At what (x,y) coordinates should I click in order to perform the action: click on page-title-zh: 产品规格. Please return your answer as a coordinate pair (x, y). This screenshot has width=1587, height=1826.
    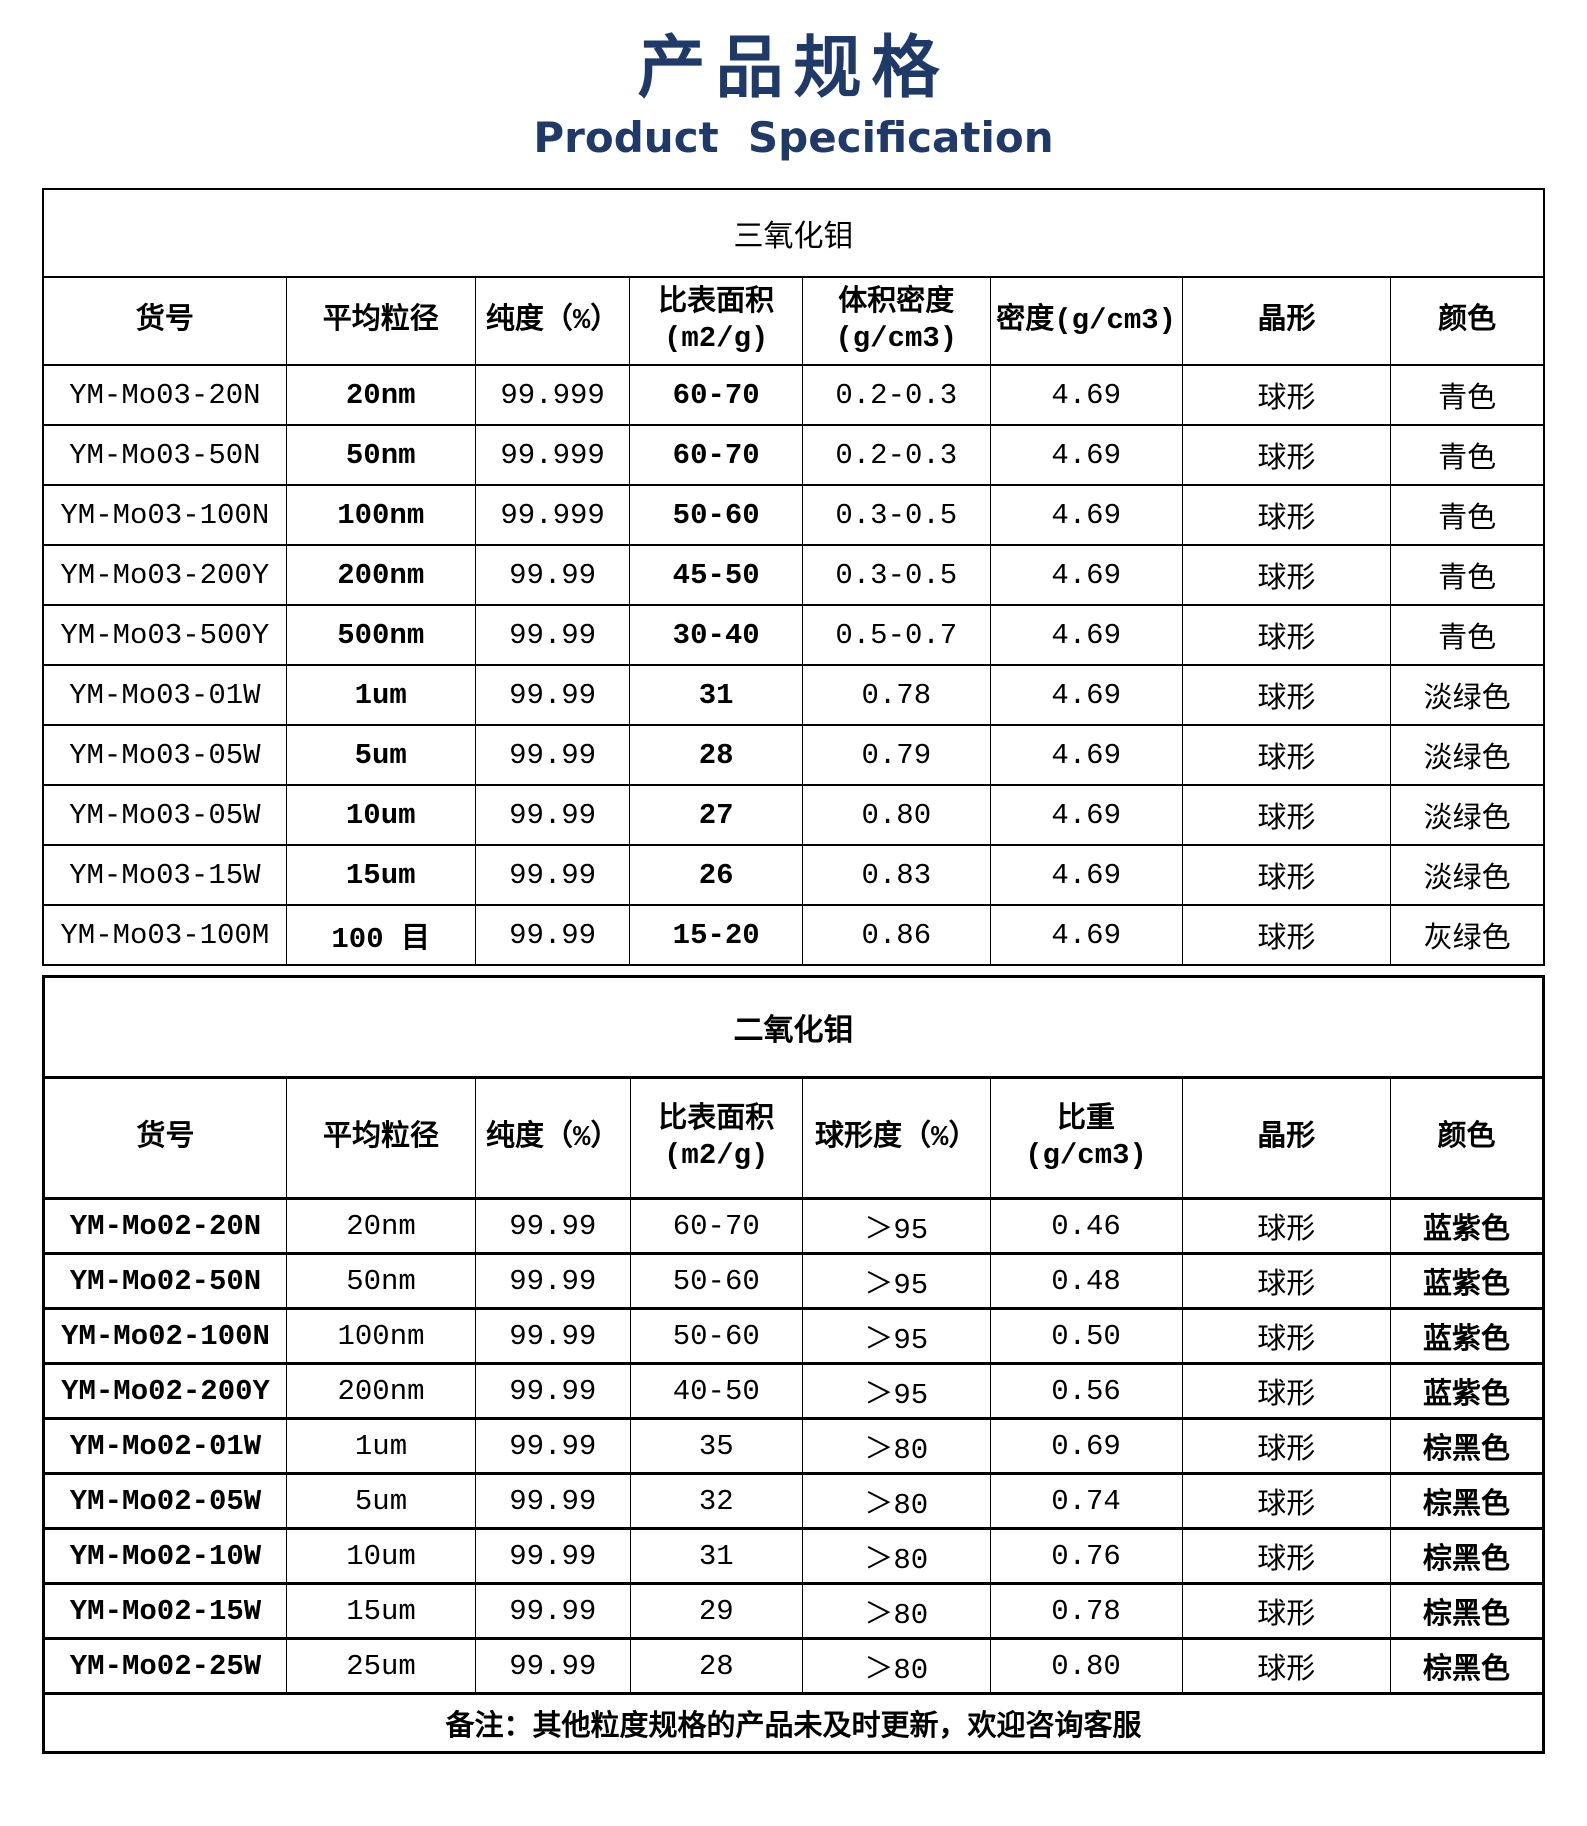
    Looking at the image, I should click on (793, 68).